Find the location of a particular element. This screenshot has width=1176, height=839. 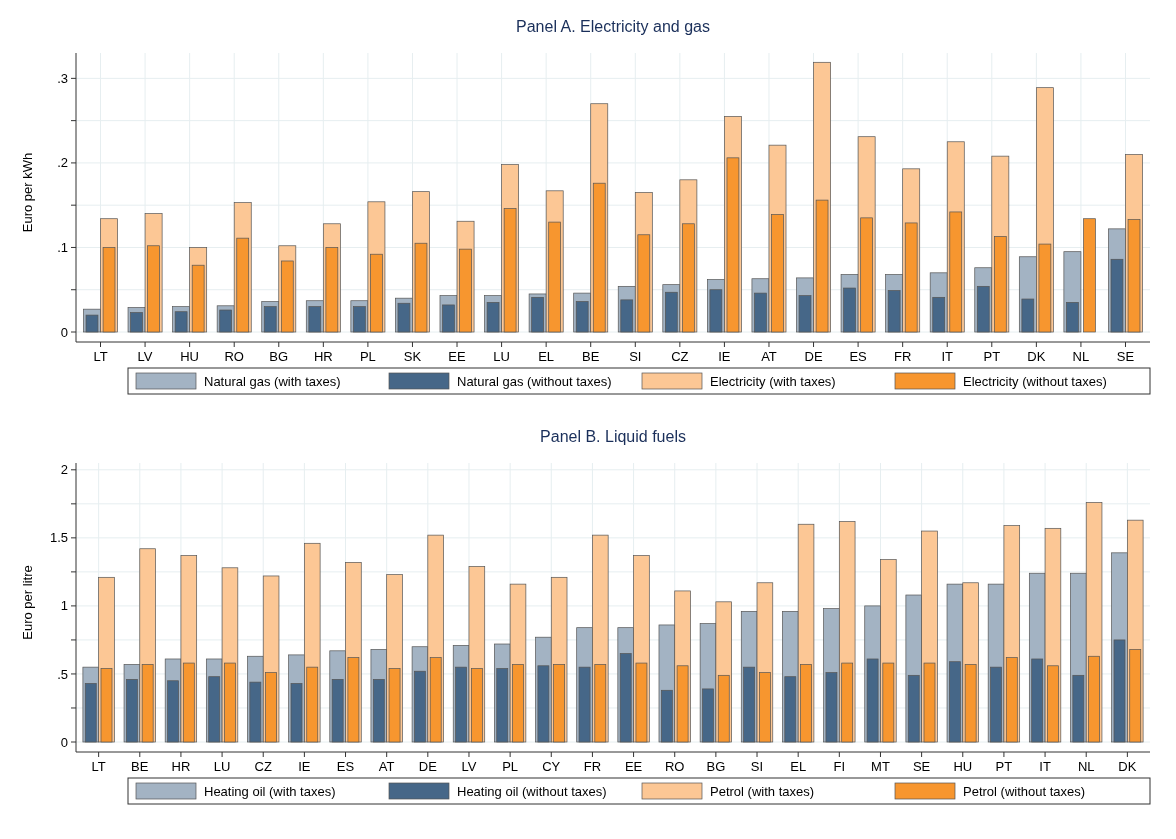

legend-label: Petrol (without taxes) is located at coordinates (1024, 791).